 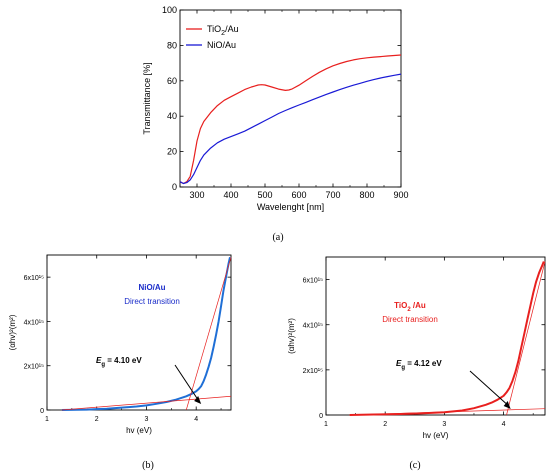 I want to click on panel-b-bandgap-arrowhead, so click(x=198, y=400).